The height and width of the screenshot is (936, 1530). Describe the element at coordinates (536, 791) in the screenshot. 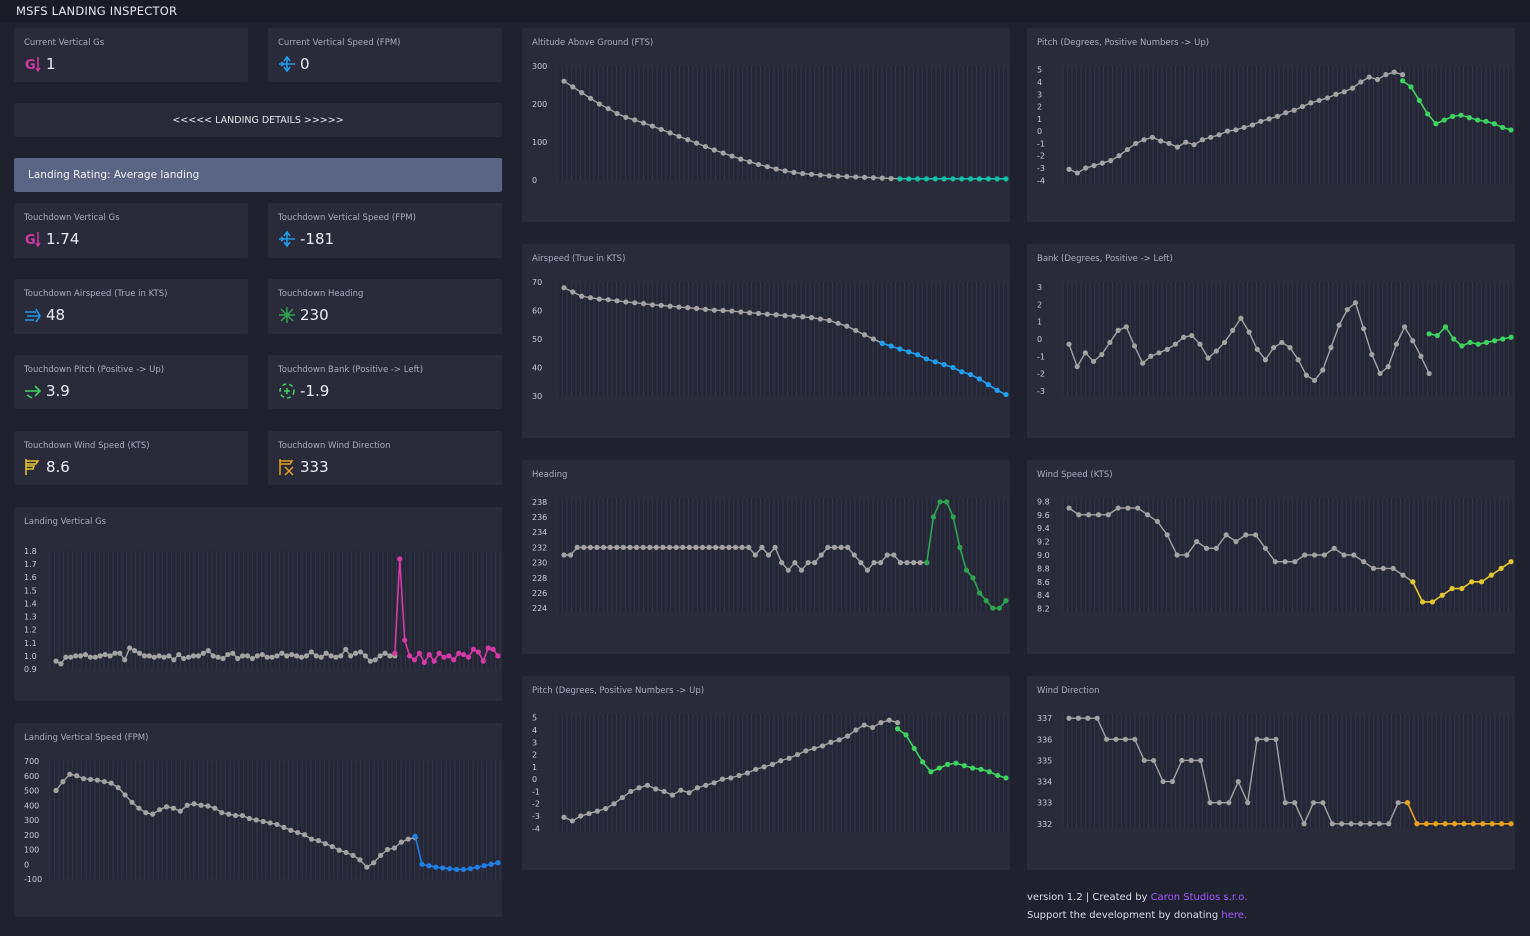

I see `y-tick-label: -1` at that location.